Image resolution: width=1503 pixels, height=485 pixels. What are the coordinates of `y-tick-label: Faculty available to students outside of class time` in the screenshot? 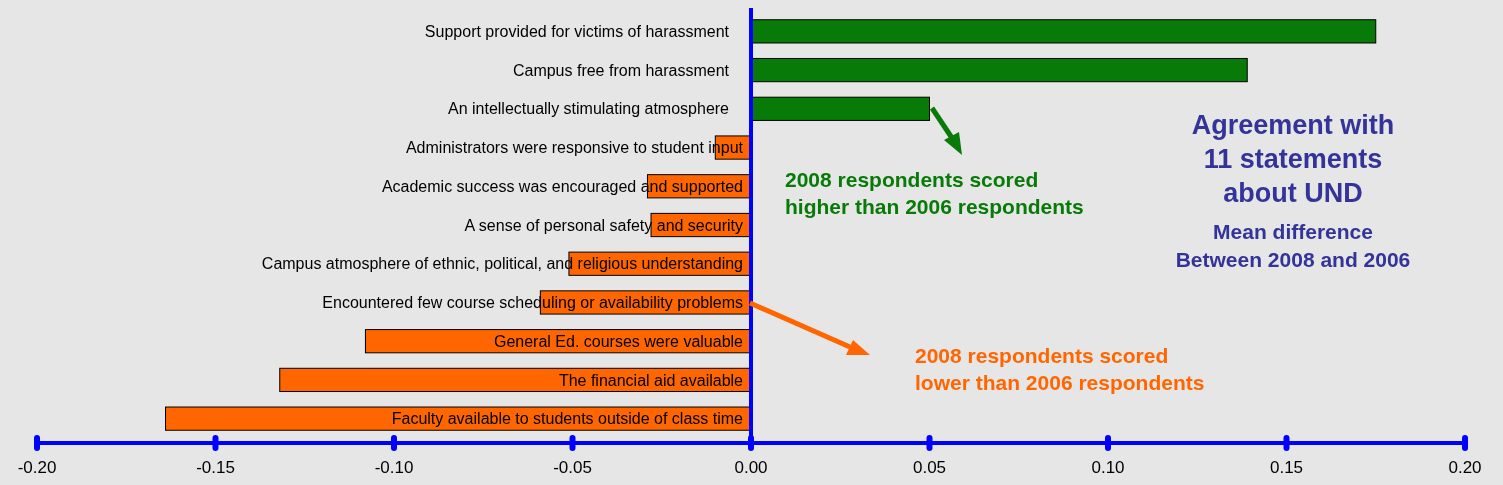 It's located at (567, 419).